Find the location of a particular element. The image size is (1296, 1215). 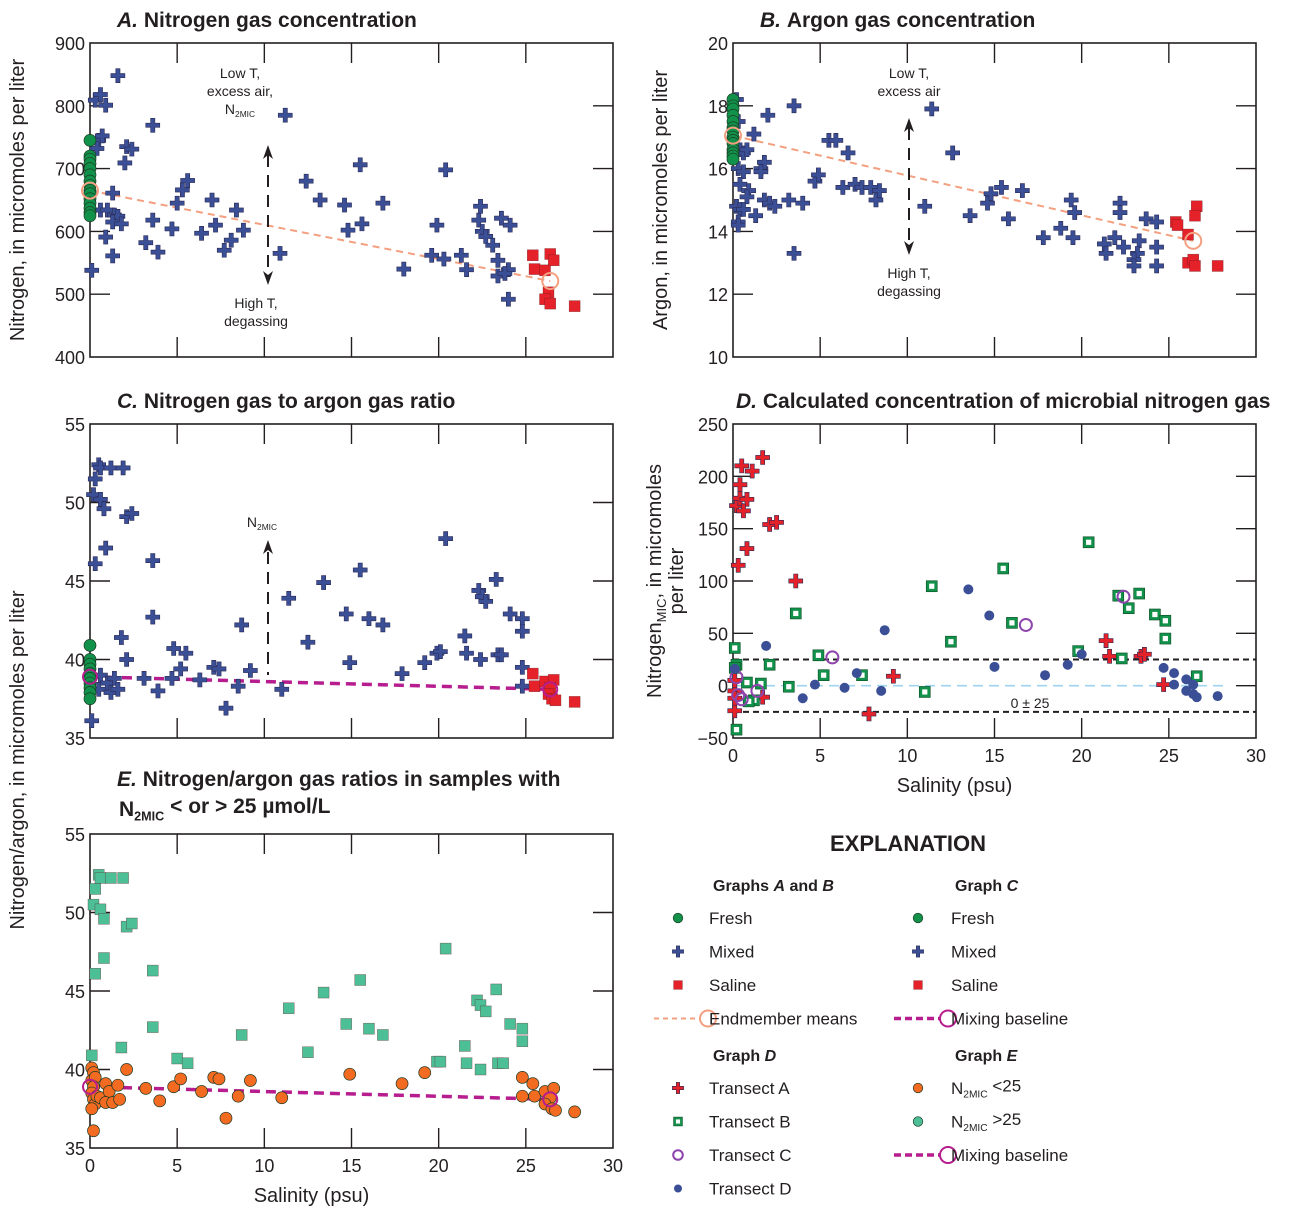

y-tick-label: 35 is located at coordinates (75, 1149).